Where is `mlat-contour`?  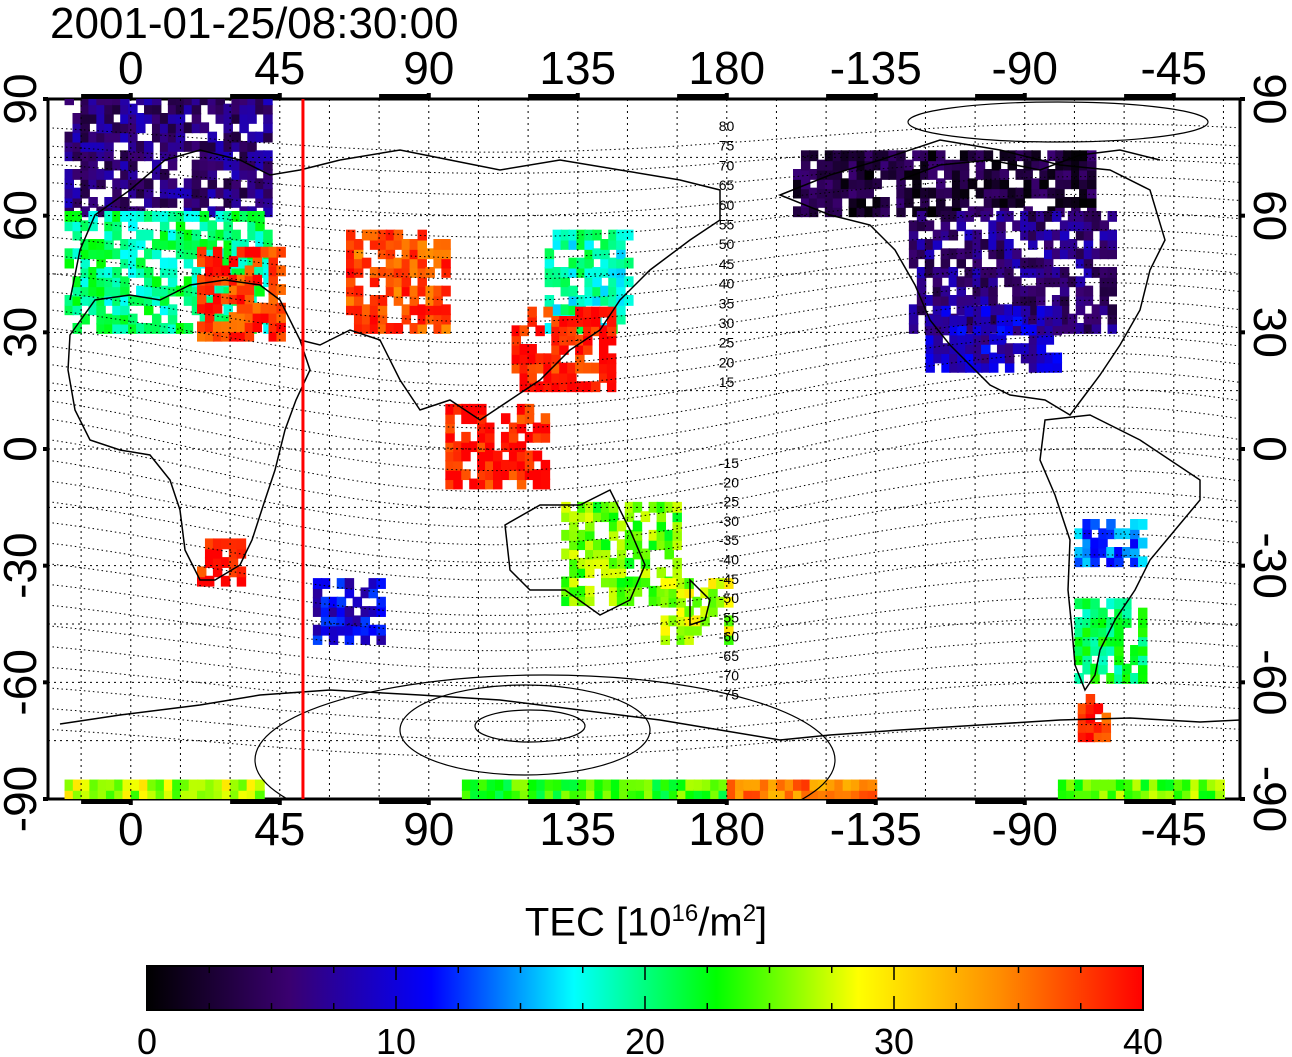
mlat-contour is located at coordinates (644, 507).